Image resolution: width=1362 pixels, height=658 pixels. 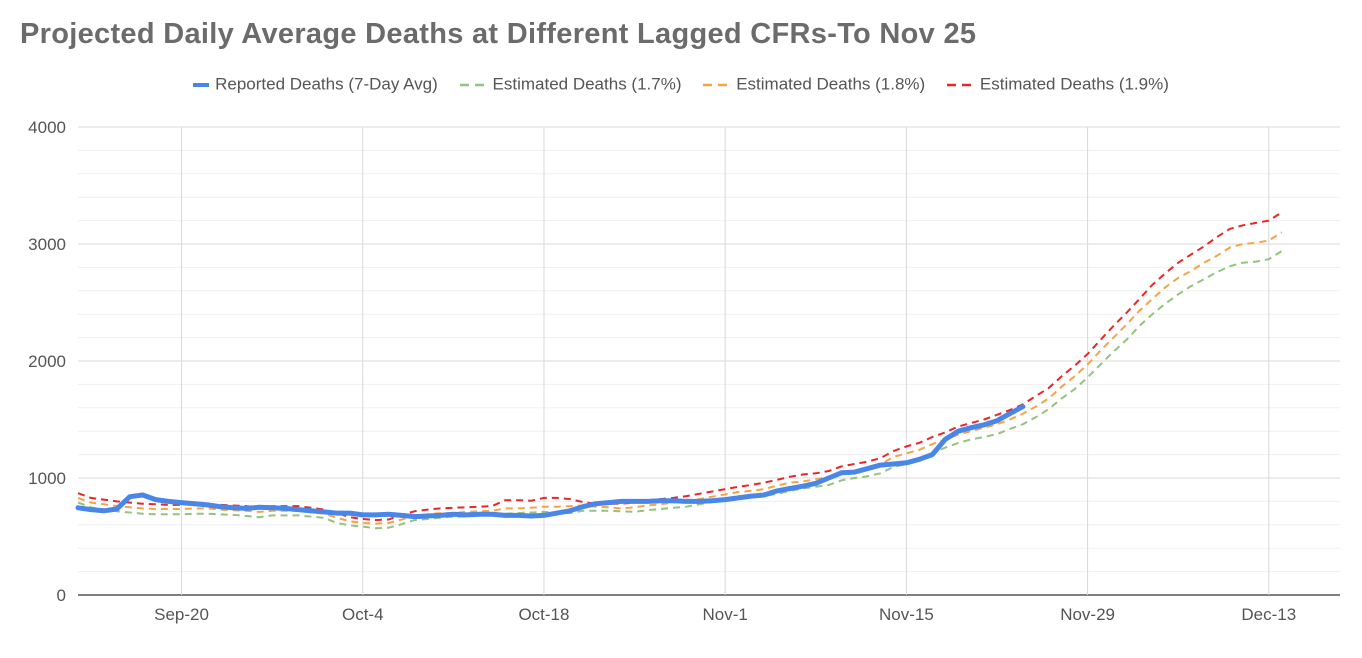 I want to click on x-tick-label: Dec-13, so click(x=1268, y=614).